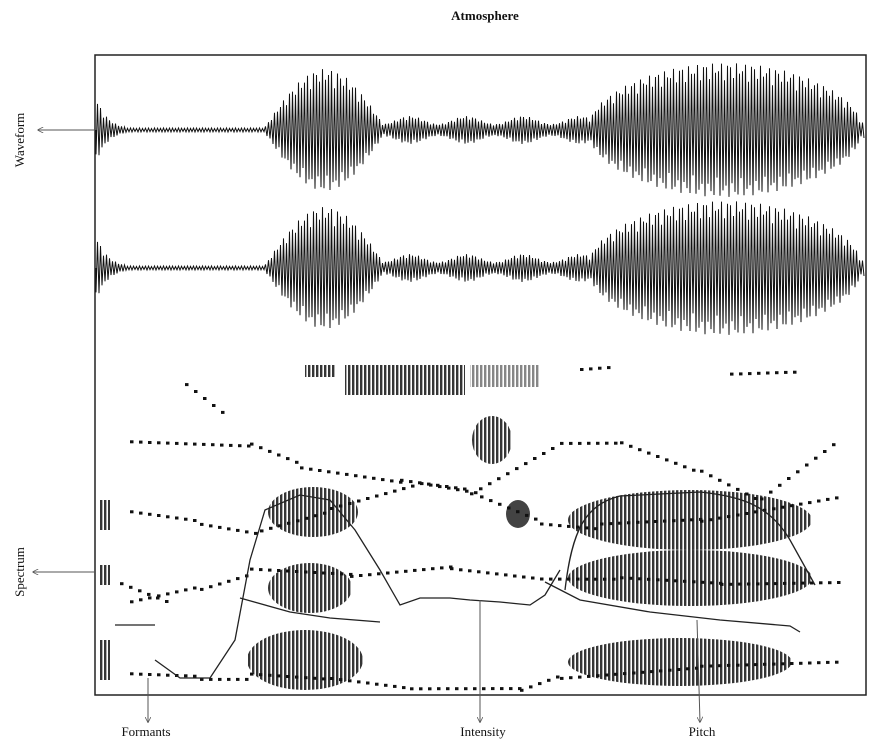 Image resolution: width=872 pixels, height=747 pixels. Describe the element at coordinates (485, 15) in the screenshot. I see `title: Atmosphere` at that location.